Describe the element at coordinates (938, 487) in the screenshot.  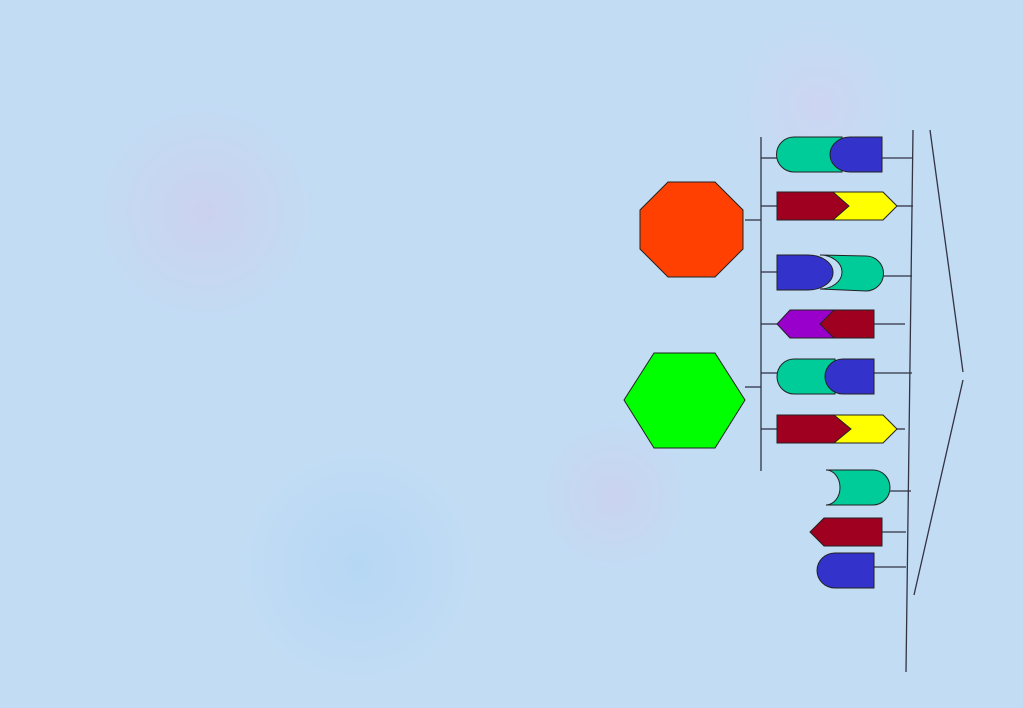
I see `bracket-lower` at that location.